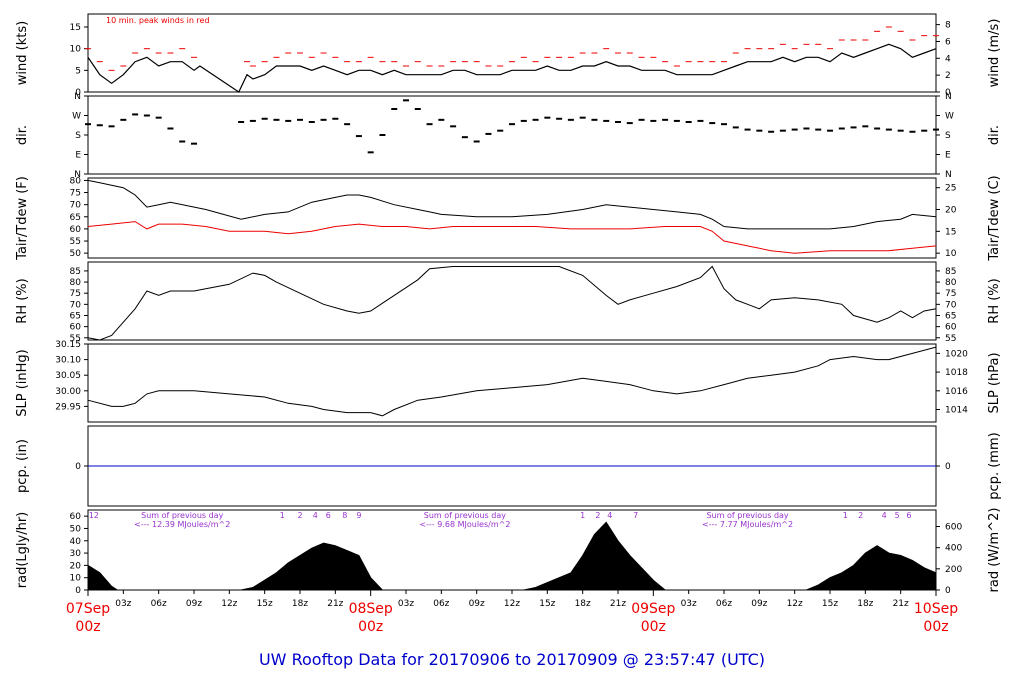  I want to click on rad-left-tick-label: 30, so click(76, 554).